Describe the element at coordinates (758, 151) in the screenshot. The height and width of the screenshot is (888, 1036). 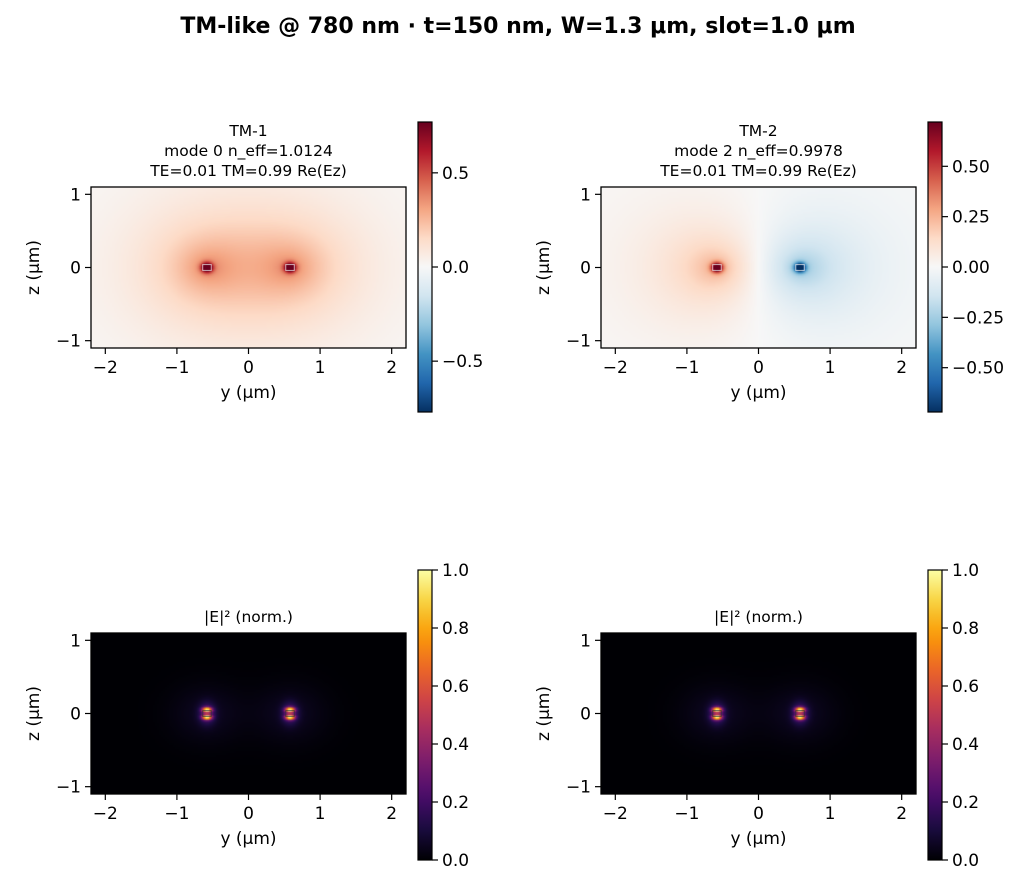
I see `subplot-title: mode 2 n_eff=0.9978` at that location.